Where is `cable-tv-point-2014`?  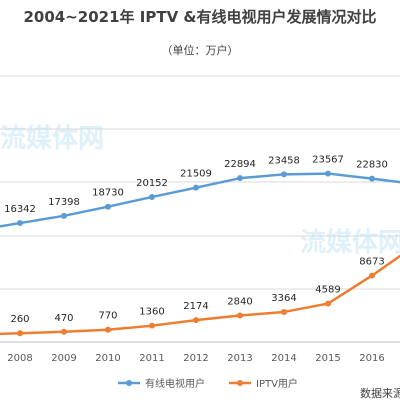
cable-tv-point-2014 is located at coordinates (284, 174).